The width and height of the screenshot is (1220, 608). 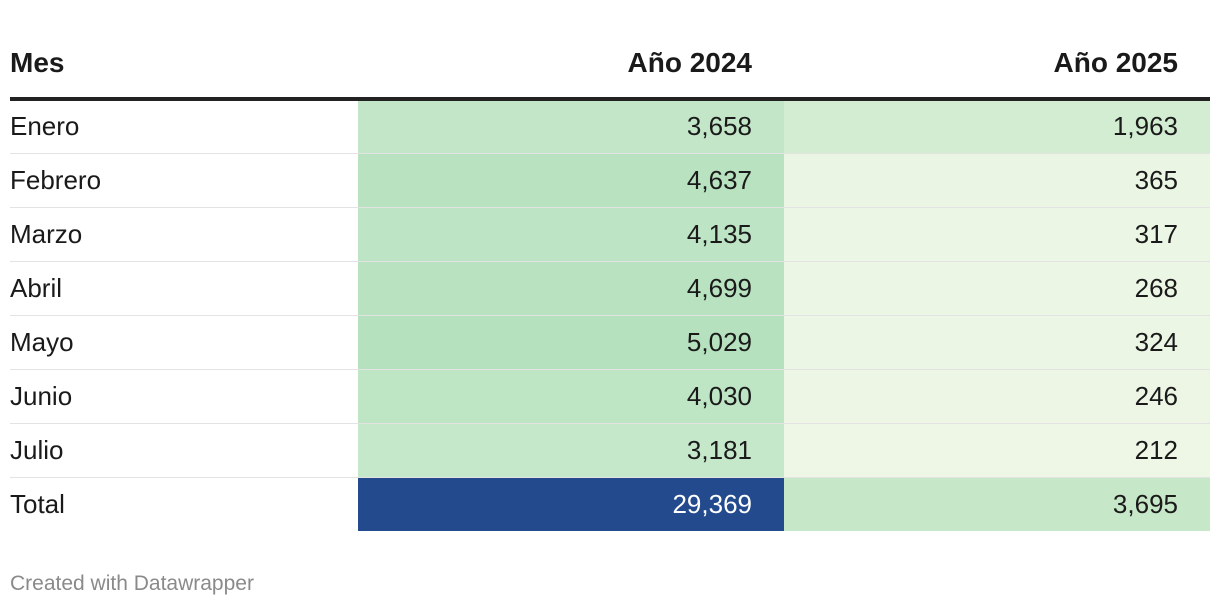 I want to click on cell-2024: 4,135, so click(x=571, y=234).